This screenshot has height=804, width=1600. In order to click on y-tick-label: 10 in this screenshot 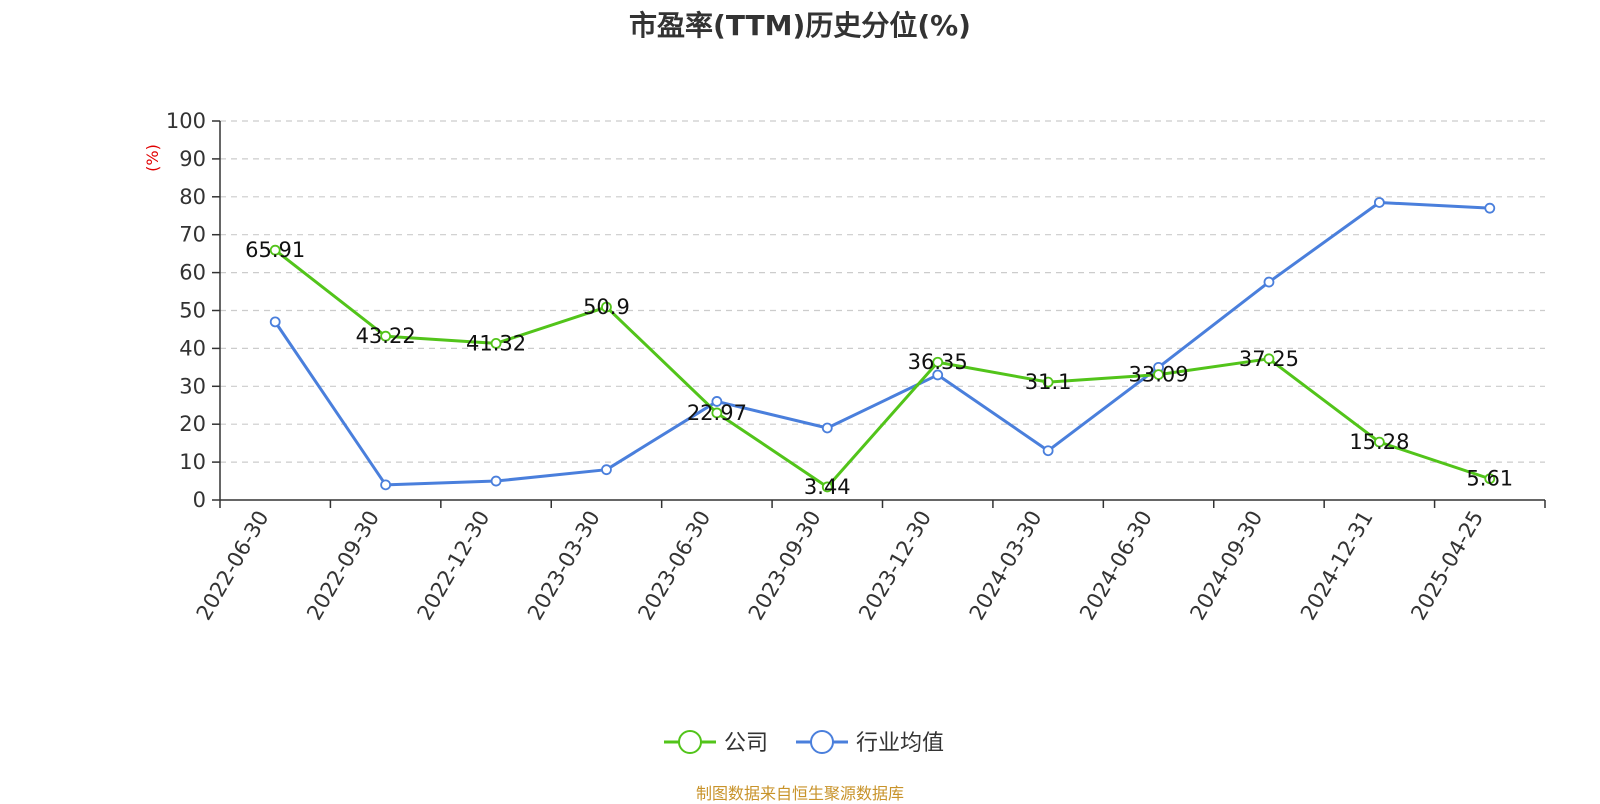, I will do `click(192, 462)`.